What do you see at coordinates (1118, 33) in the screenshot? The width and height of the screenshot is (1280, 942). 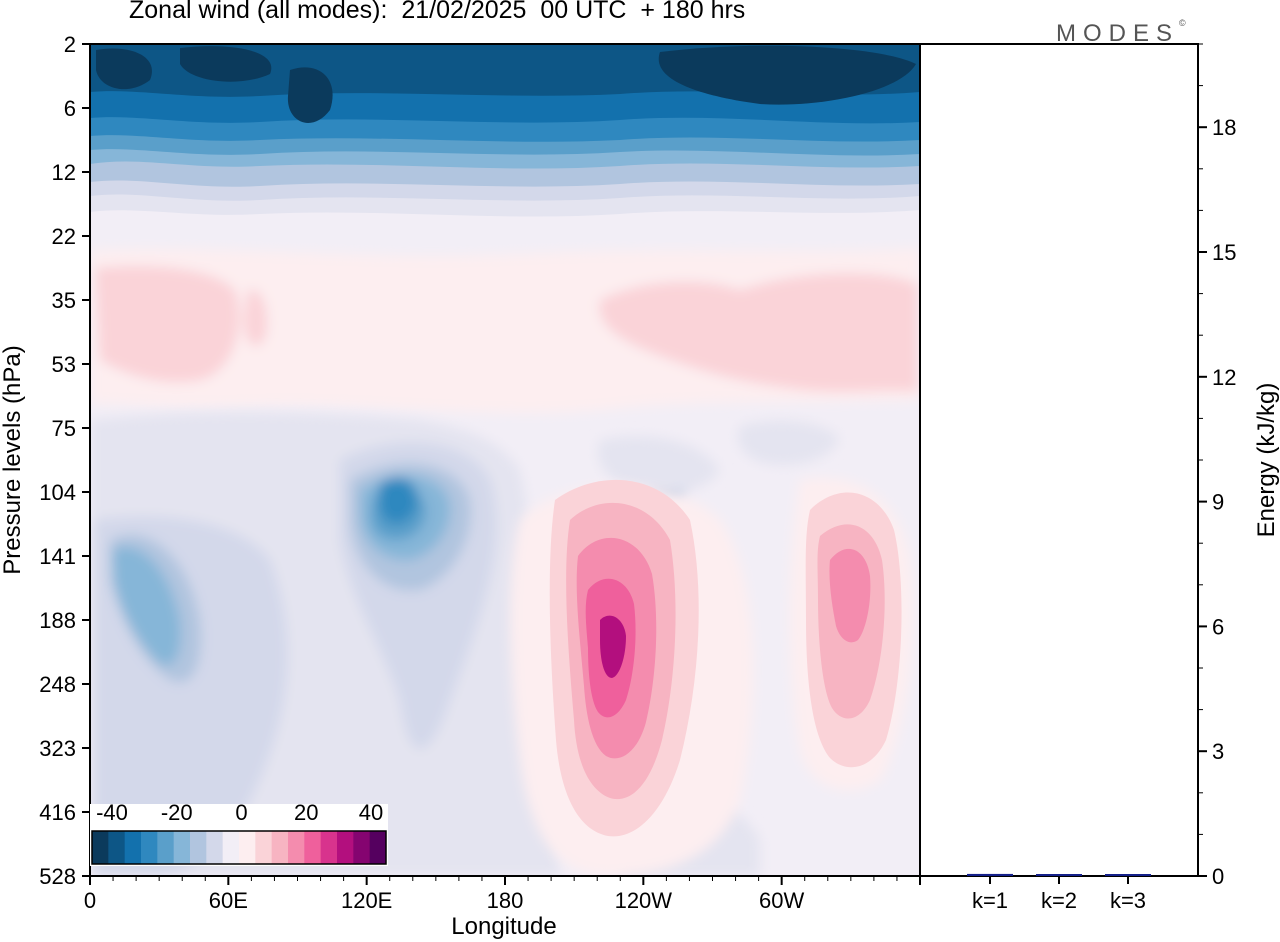 I see `brand-text: MODES` at bounding box center [1118, 33].